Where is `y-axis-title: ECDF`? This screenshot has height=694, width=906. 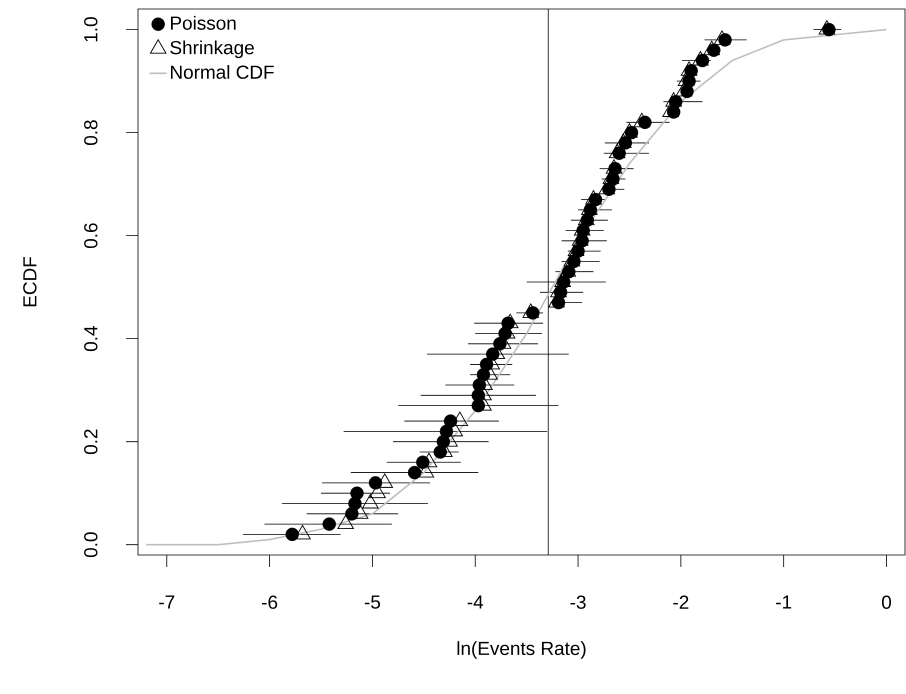 y-axis-title: ECDF is located at coordinates (30, 281).